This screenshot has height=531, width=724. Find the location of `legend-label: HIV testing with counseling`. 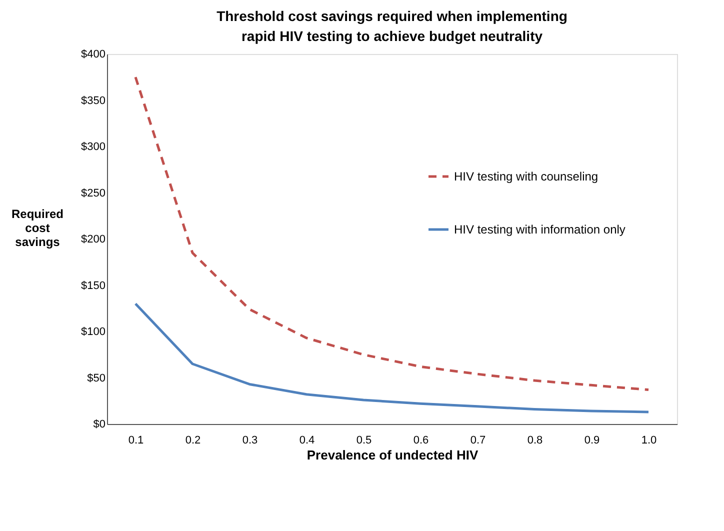

legend-label: HIV testing with counseling is located at coordinates (526, 177).